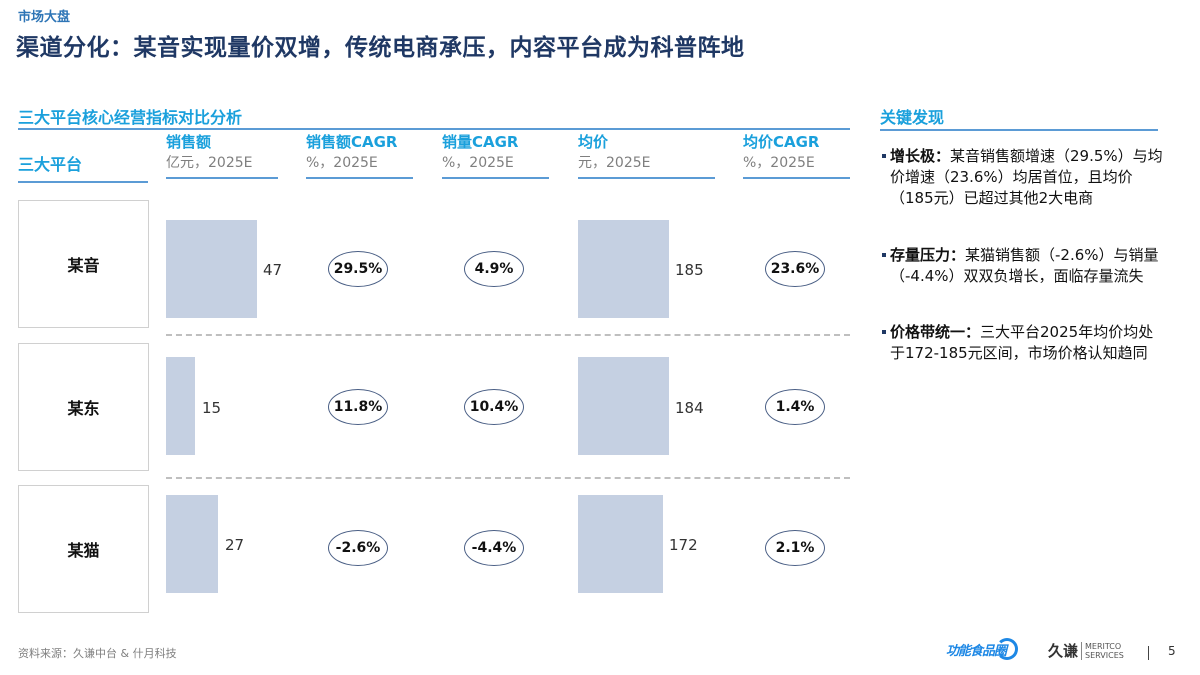 The height and width of the screenshot is (675, 1200). I want to click on section-divider, so click(434, 129).